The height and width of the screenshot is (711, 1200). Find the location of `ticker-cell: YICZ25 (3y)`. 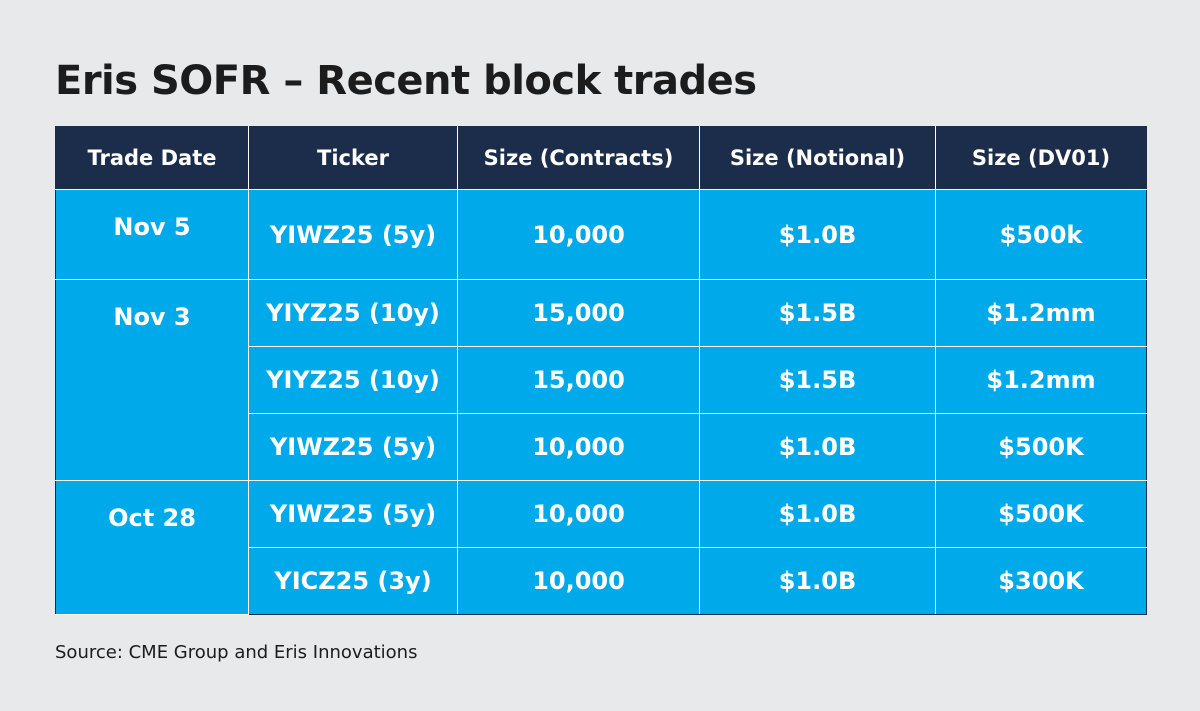

ticker-cell: YICZ25 (3y) is located at coordinates (353, 581).